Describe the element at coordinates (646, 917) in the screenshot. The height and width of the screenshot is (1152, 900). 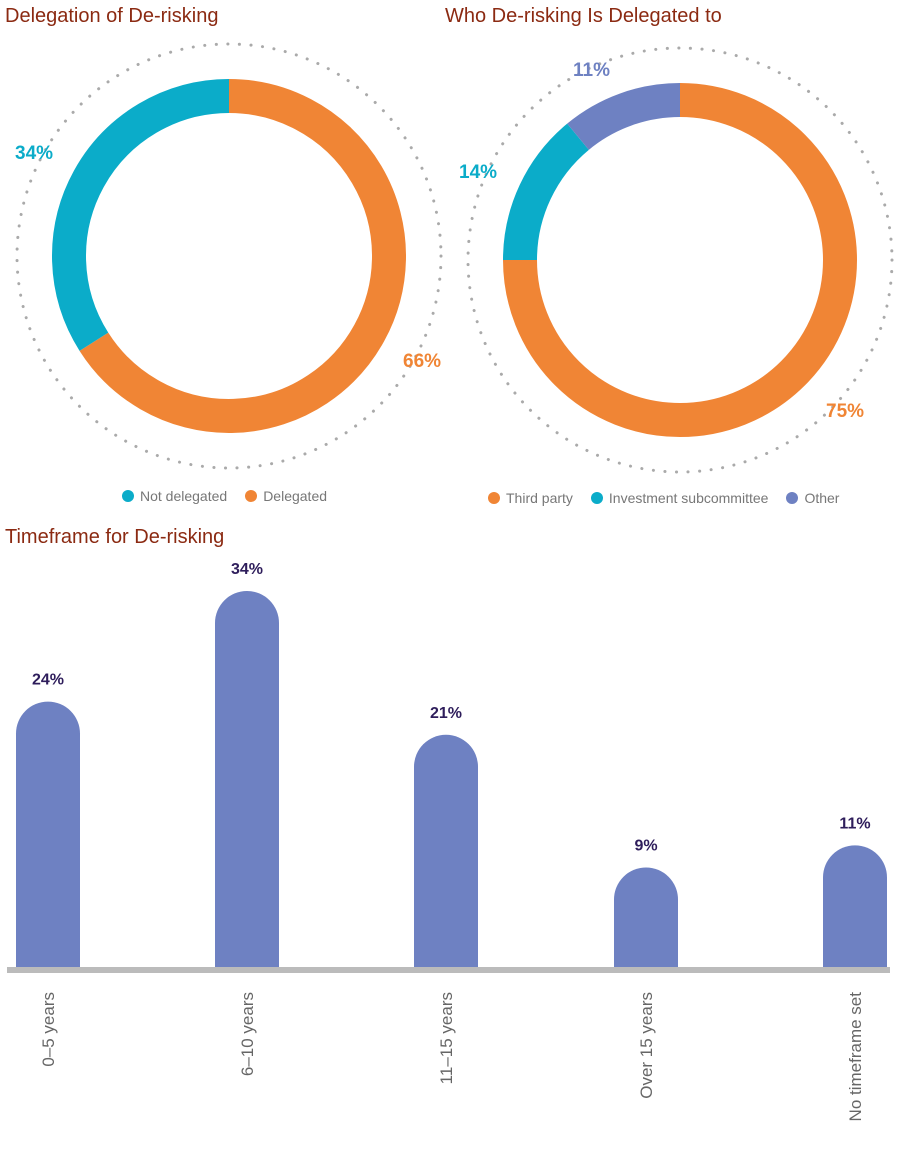
I see `bar-over-15-years` at that location.